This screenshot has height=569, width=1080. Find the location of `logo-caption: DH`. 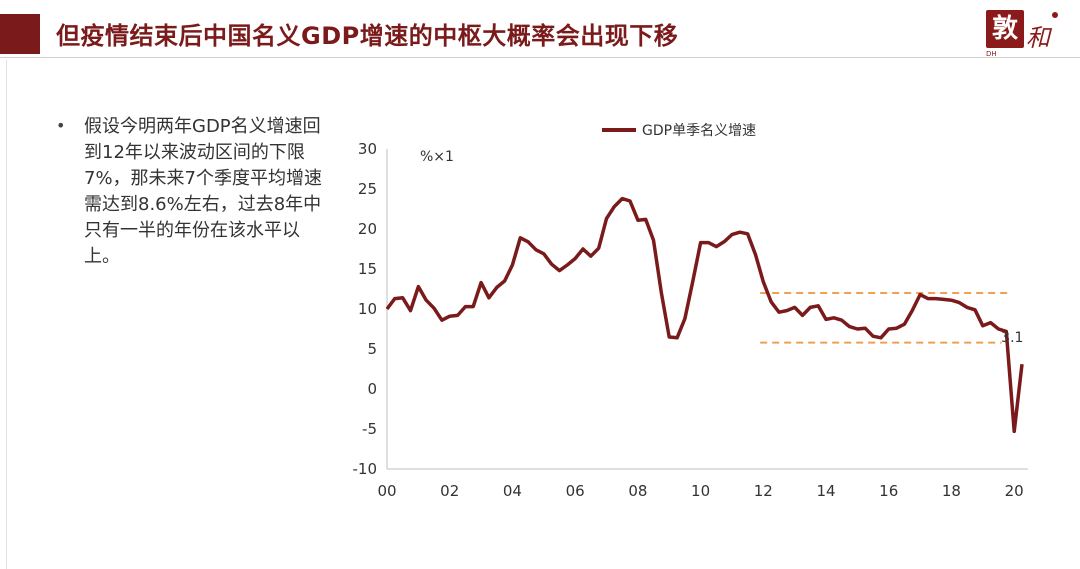

logo-caption: DH is located at coordinates (991, 54).